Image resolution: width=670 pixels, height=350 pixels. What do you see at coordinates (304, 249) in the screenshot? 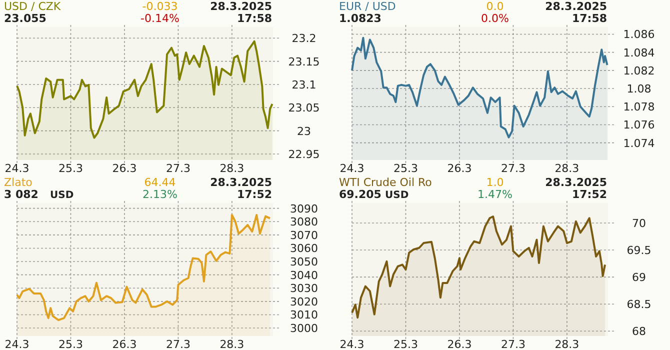
I see `y-tick-label: 3060` at bounding box center [304, 249].